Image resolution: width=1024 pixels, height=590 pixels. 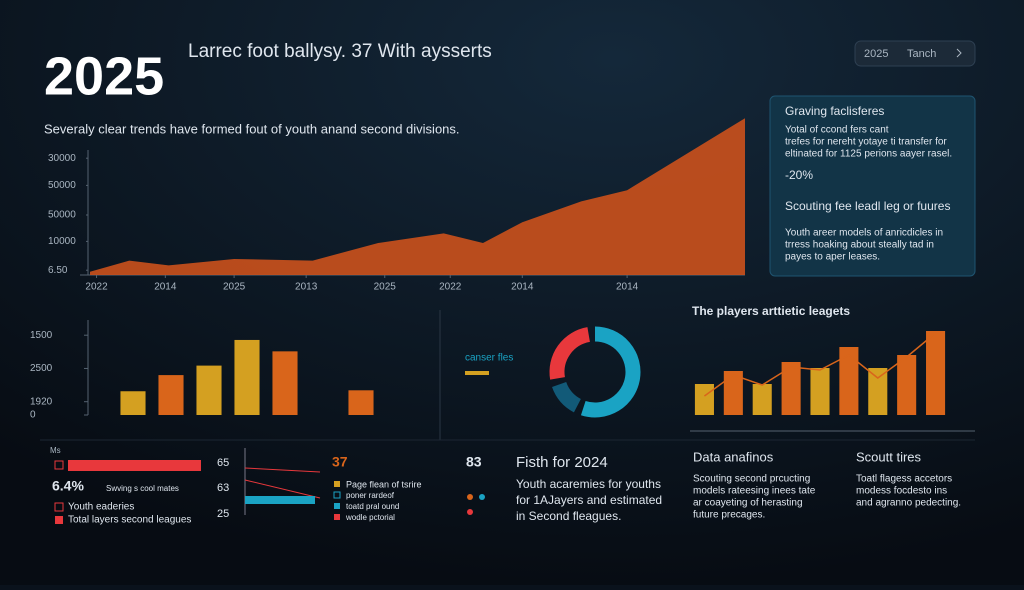 What do you see at coordinates (474, 462) in the screenshot?
I see `youth-number: 83` at bounding box center [474, 462].